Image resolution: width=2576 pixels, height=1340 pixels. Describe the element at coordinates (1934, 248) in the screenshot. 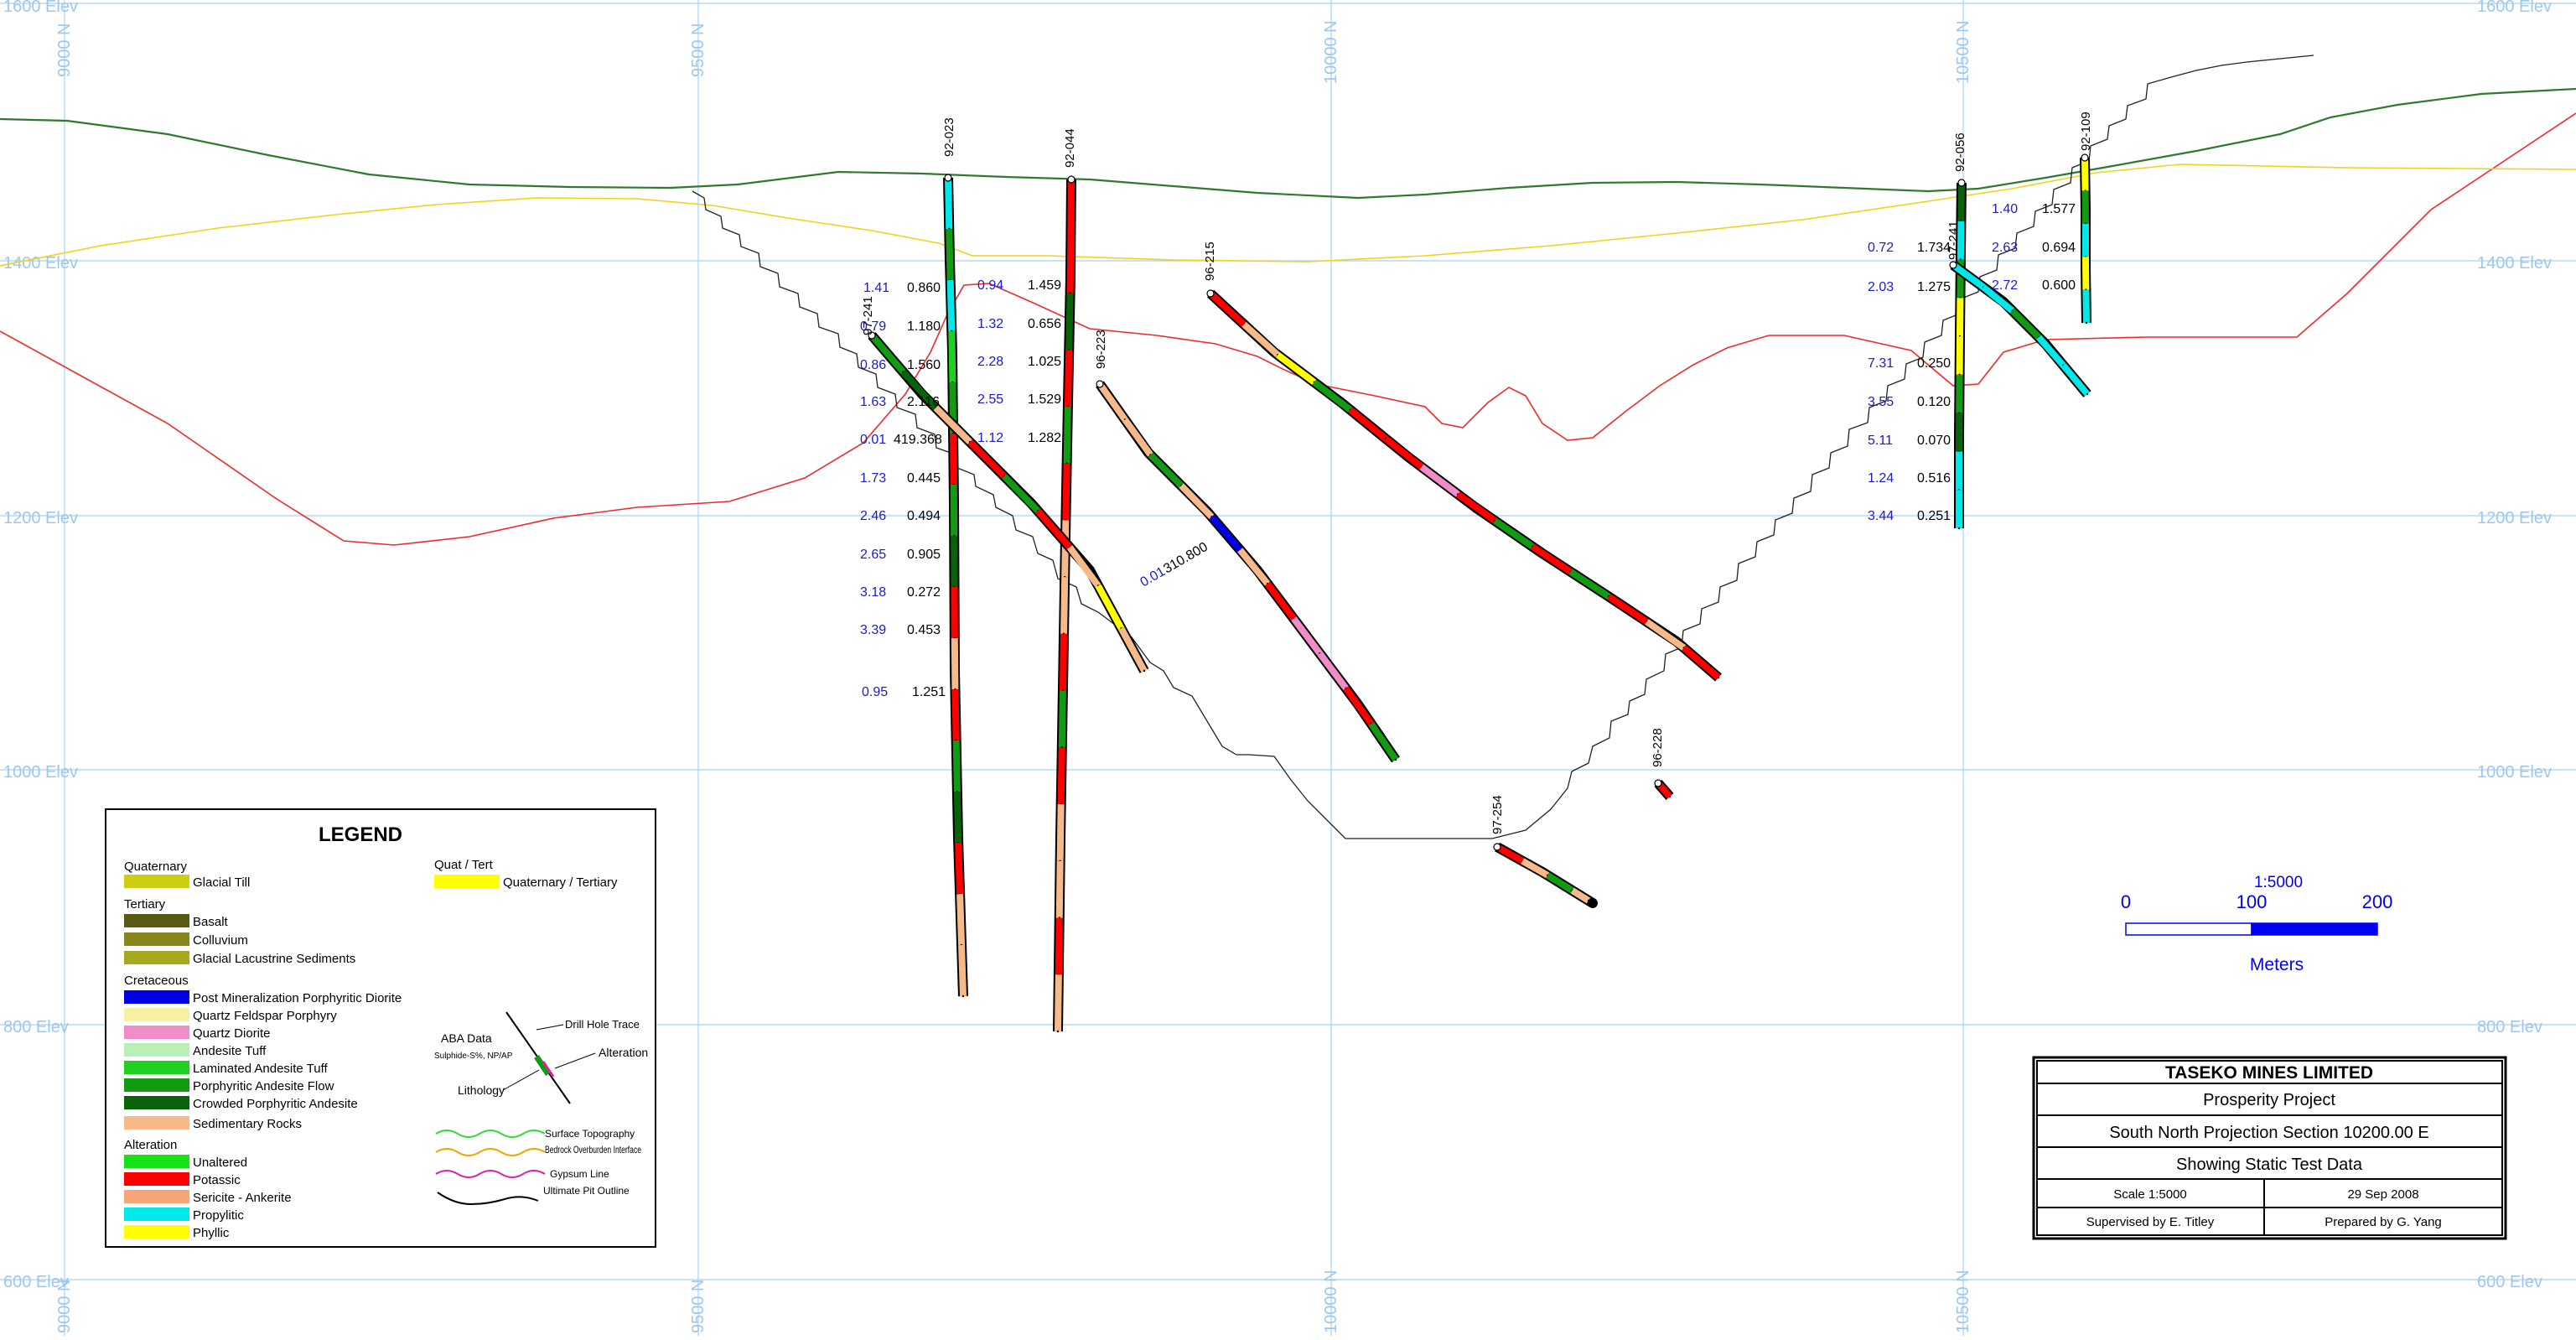

I see `aba-ap: 1.734` at that location.